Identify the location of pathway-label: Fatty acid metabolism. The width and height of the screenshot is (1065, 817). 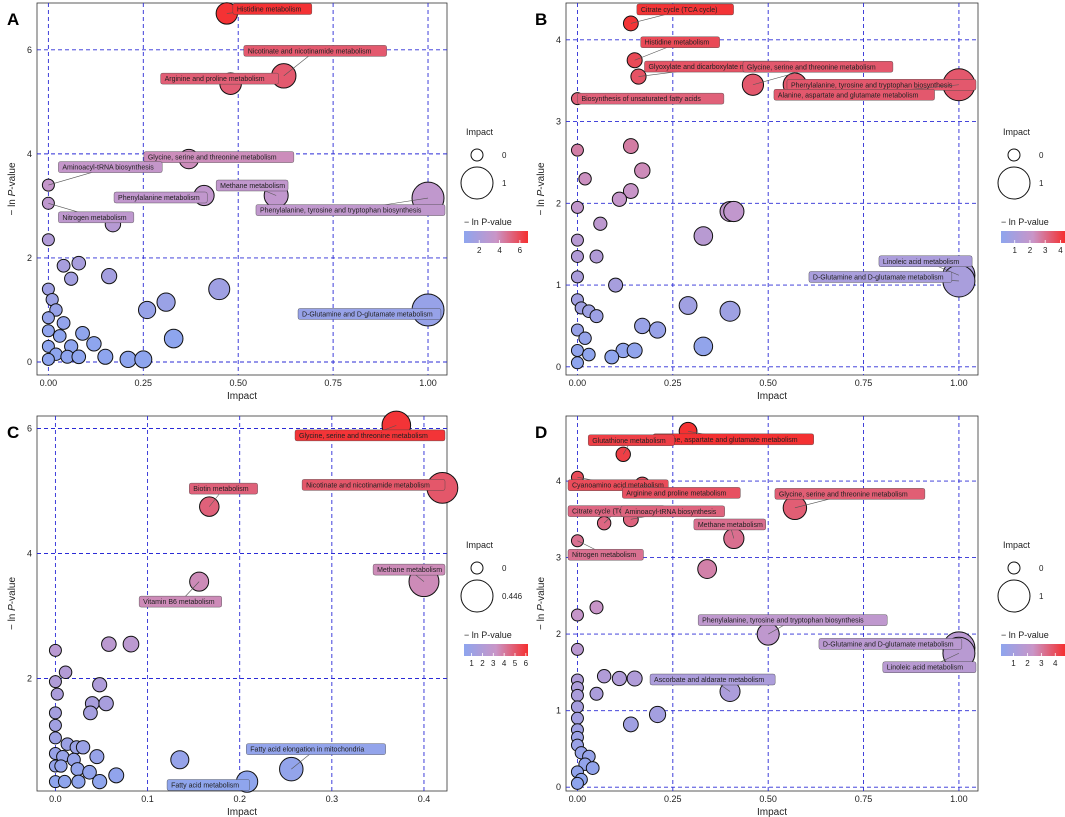
(205, 786).